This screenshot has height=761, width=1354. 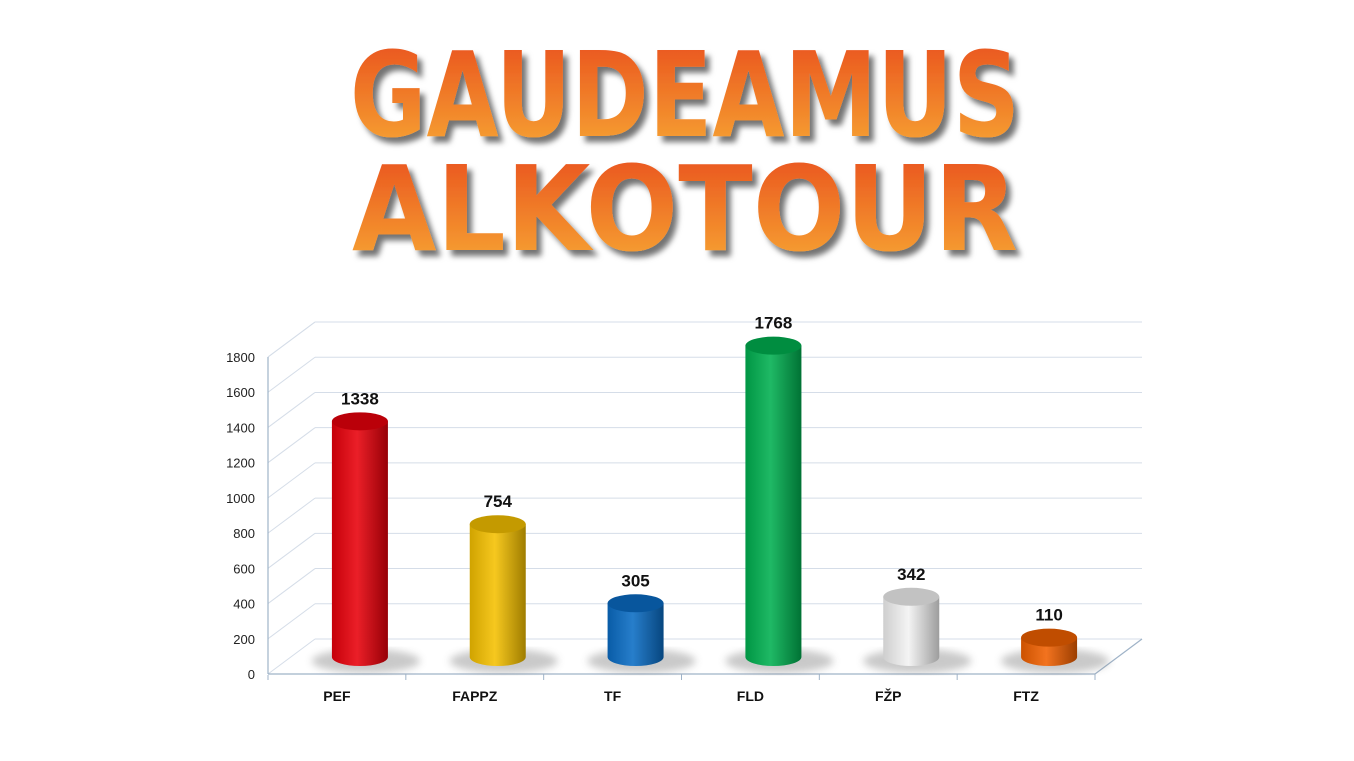 I want to click on floor-edge, so click(x=1118, y=656).